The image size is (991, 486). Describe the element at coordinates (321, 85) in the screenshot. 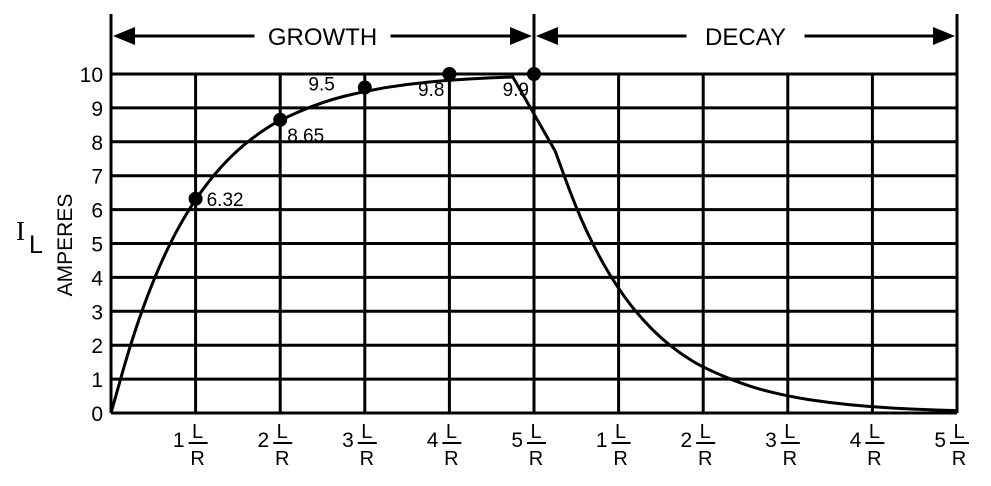

I see `data-label: 9.5` at that location.